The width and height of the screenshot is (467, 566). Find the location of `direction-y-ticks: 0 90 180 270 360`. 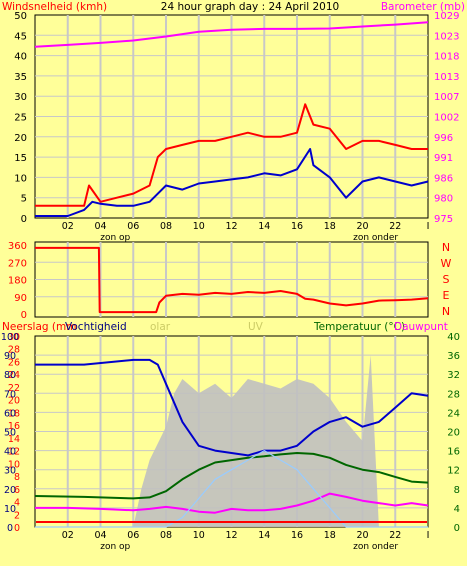

direction-y-ticks: 0 90 180 270 360 is located at coordinates (17, 281).